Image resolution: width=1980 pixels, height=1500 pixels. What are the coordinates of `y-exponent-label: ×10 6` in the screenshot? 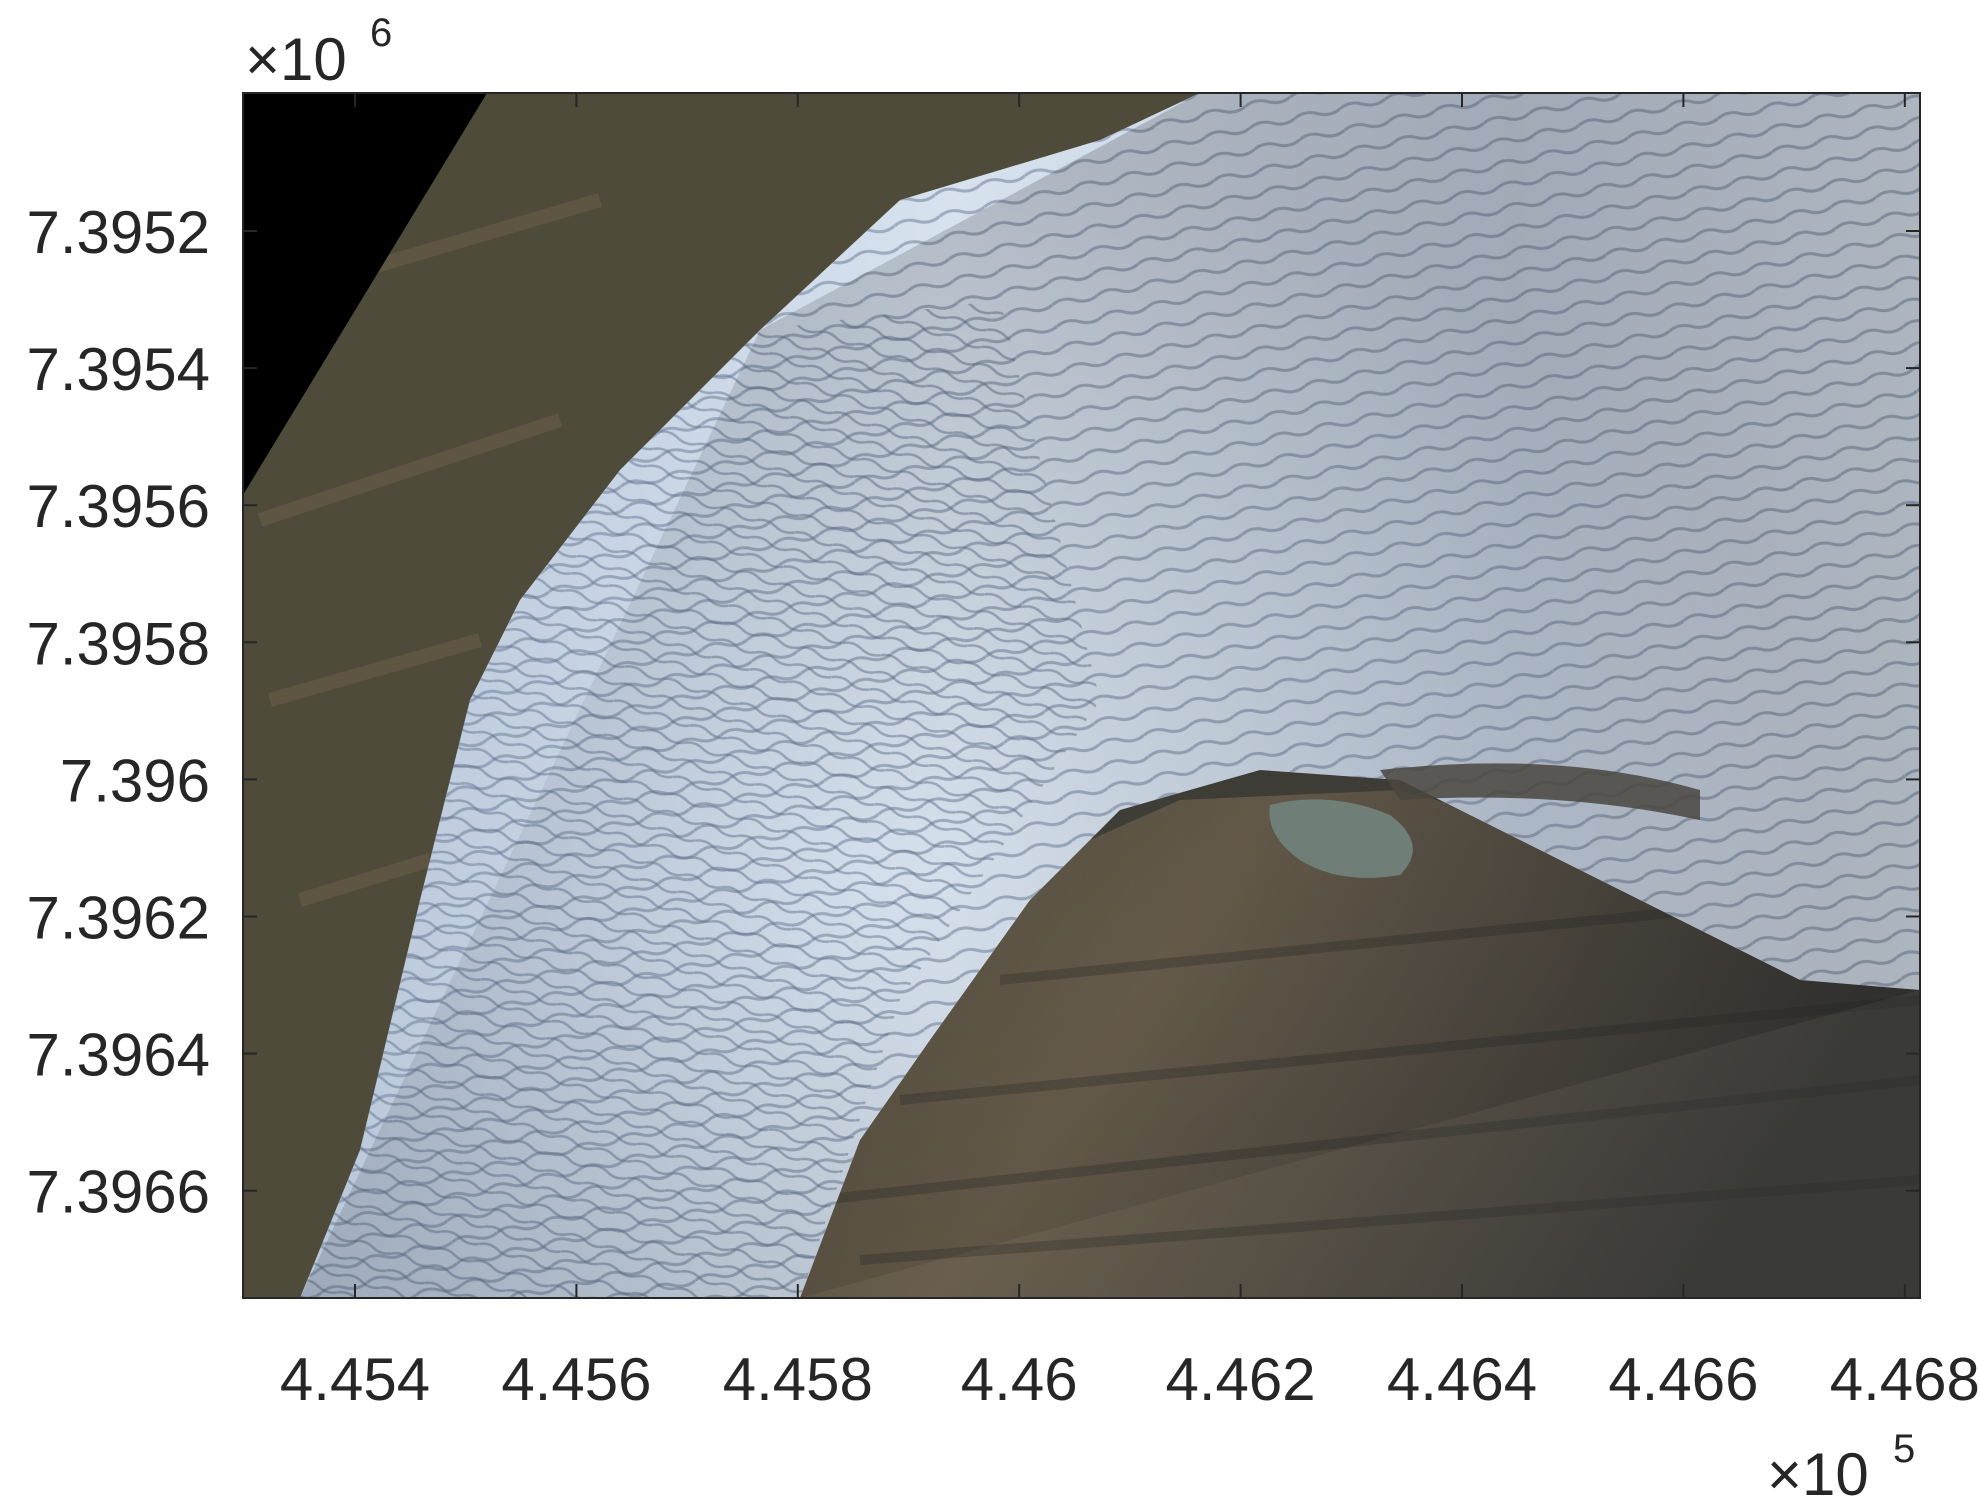 It's located at (318, 52).